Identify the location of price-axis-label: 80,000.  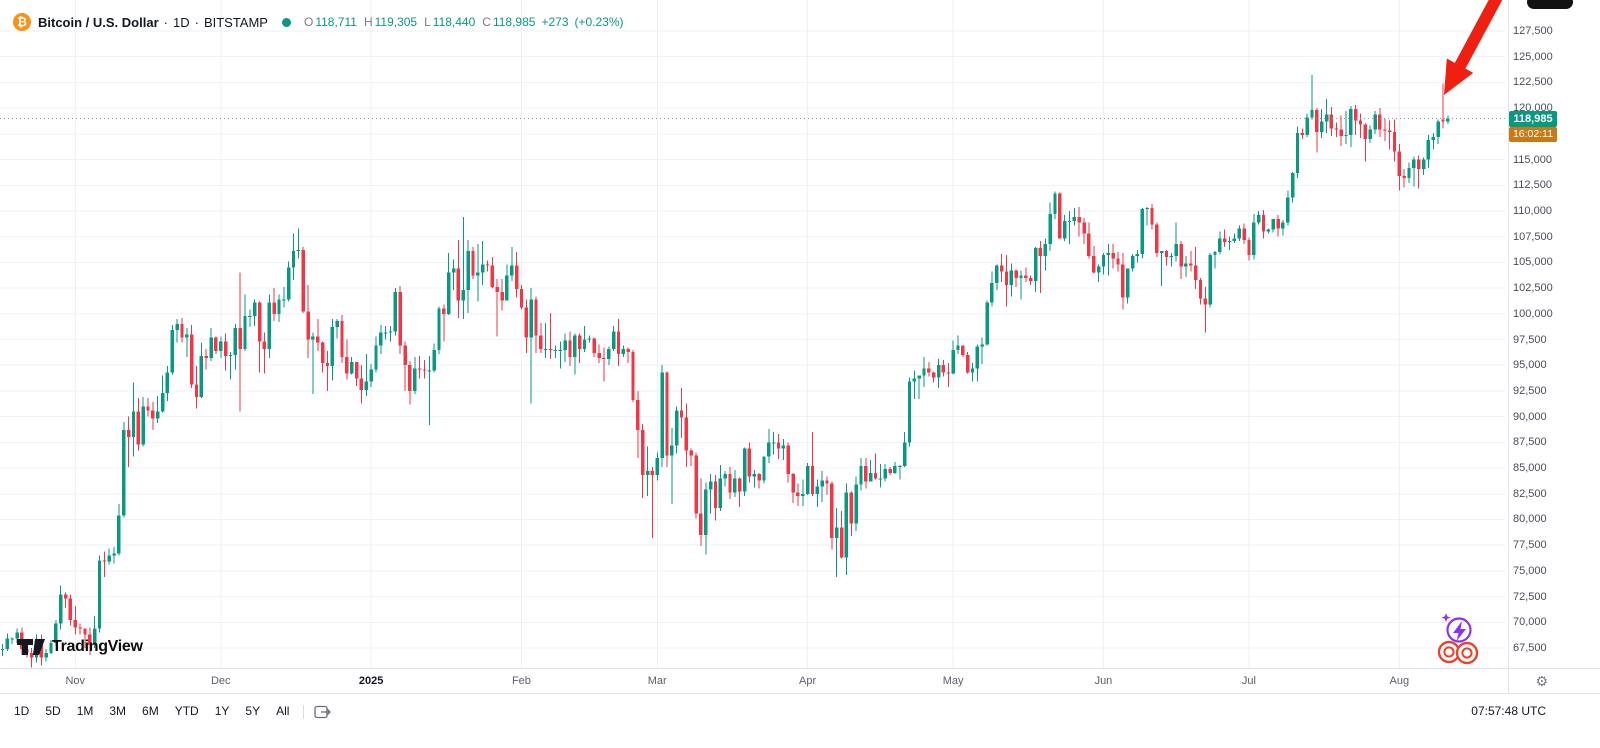
(1530, 519).